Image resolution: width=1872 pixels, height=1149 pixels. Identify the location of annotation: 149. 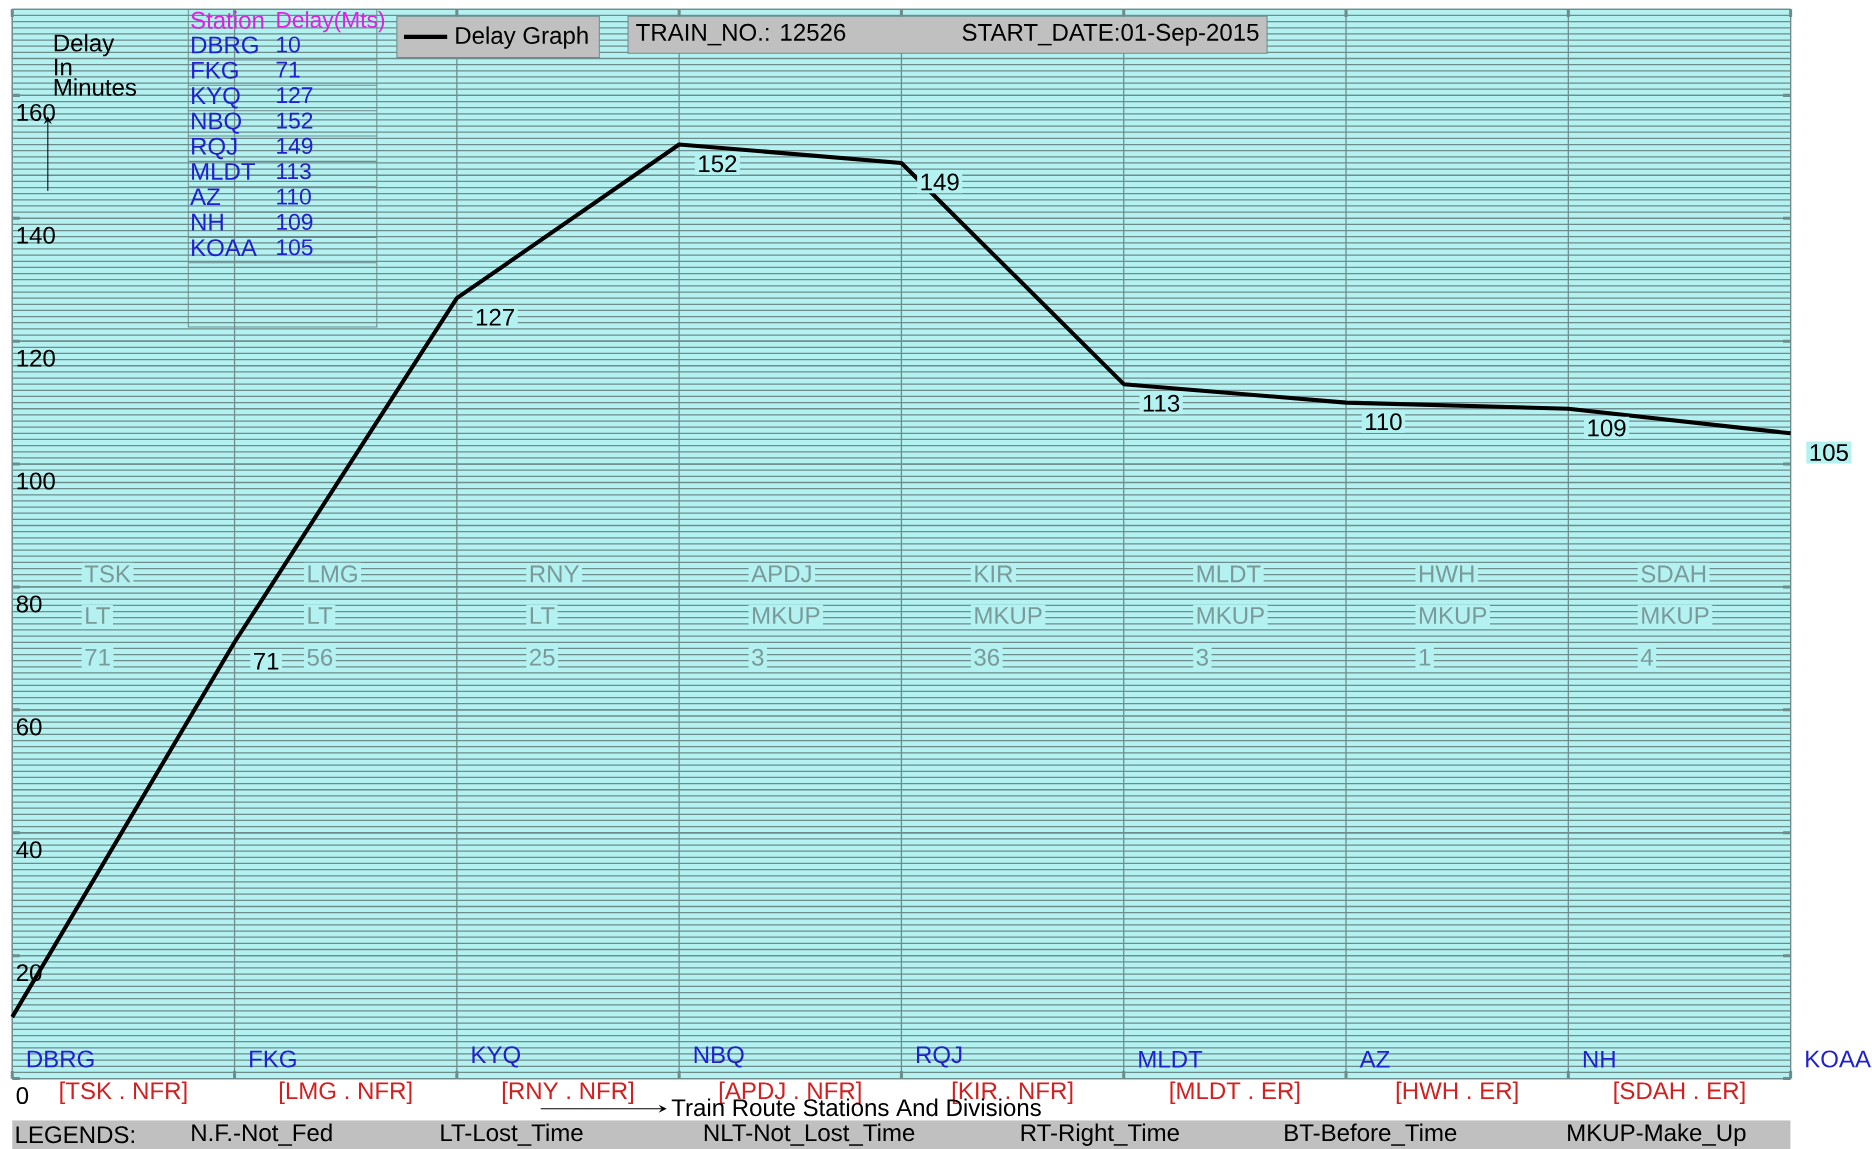
(295, 145).